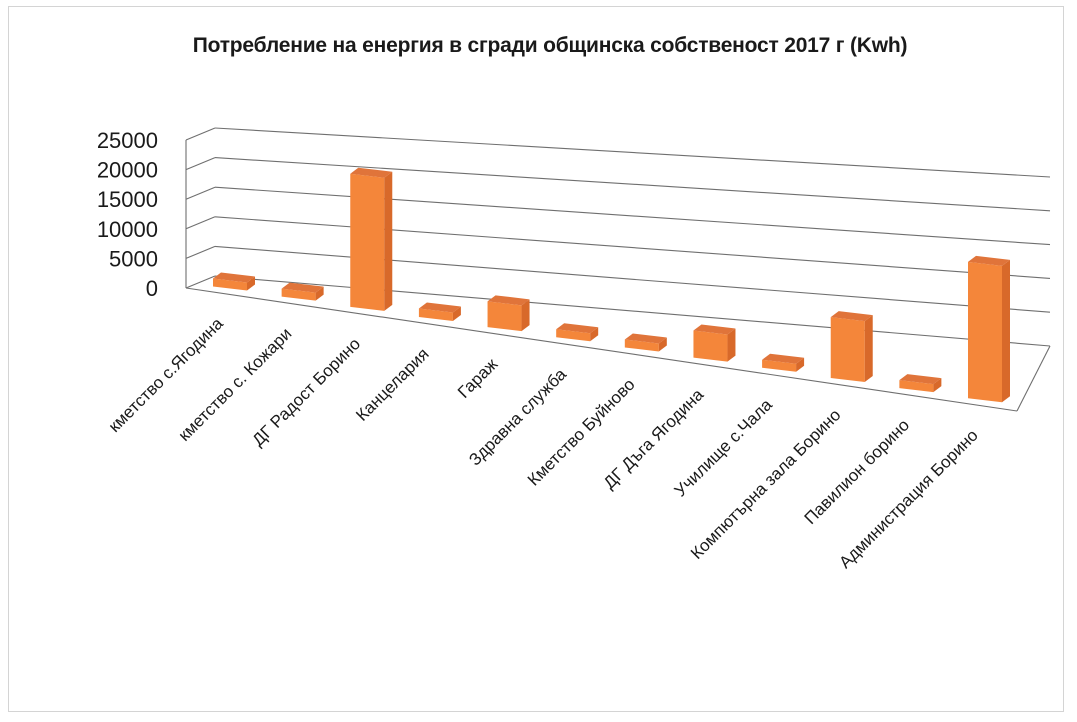  What do you see at coordinates (127, 199) in the screenshot?
I see `y-tick-label: 15000` at bounding box center [127, 199].